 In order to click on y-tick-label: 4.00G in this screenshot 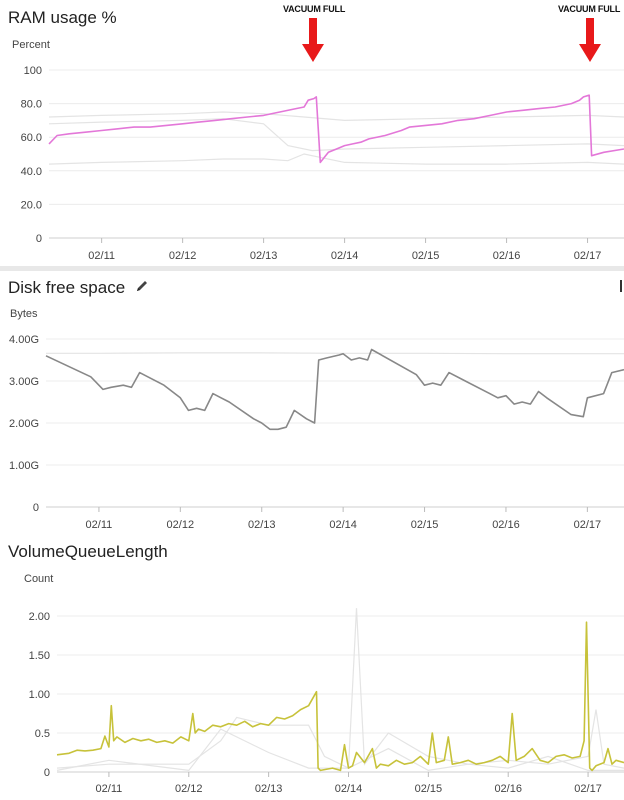, I will do `click(24, 340)`.